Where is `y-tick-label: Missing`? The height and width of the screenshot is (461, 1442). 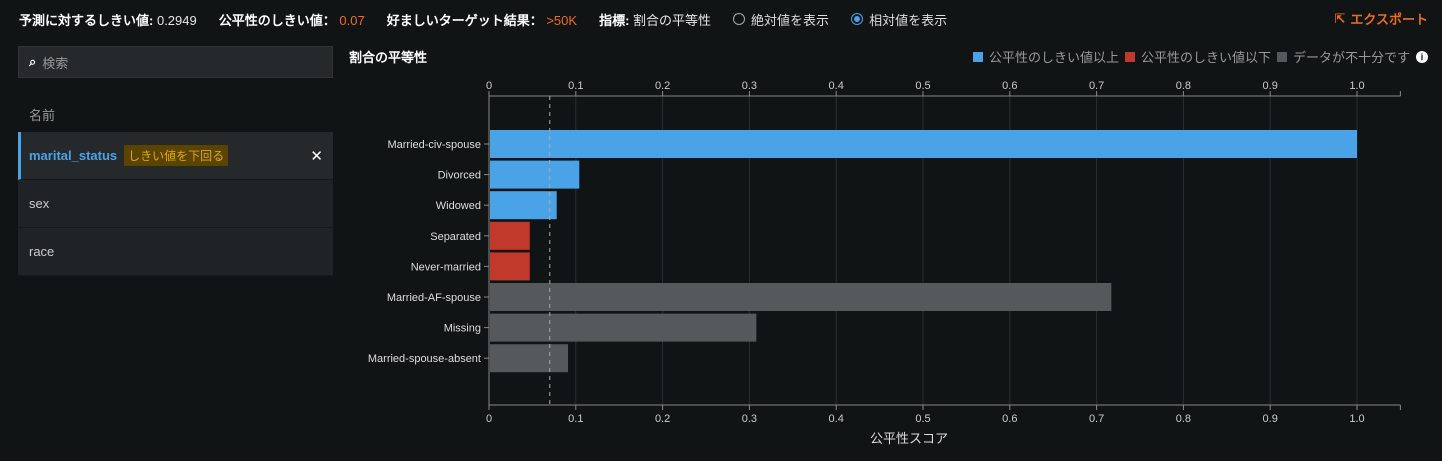 y-tick-label: Missing is located at coordinates (462, 329).